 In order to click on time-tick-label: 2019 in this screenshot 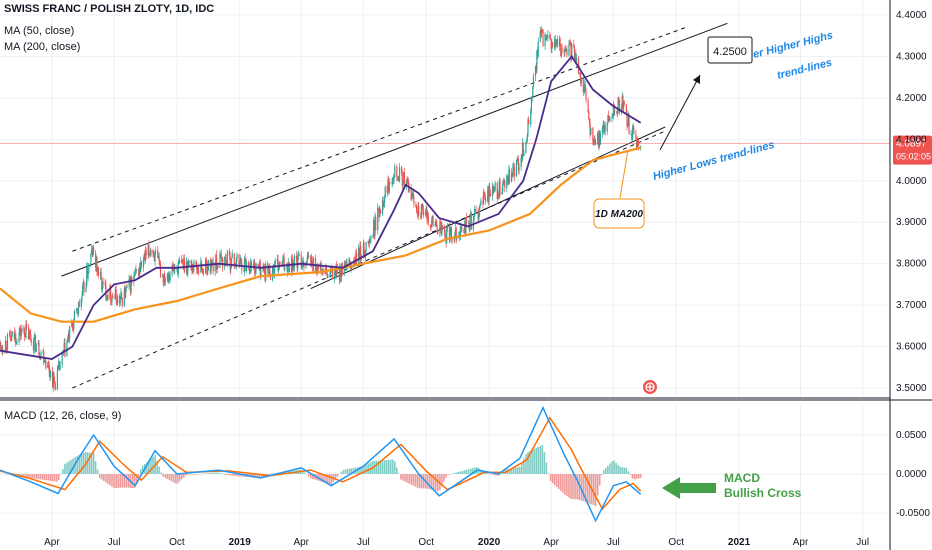, I will do `click(240, 542)`.